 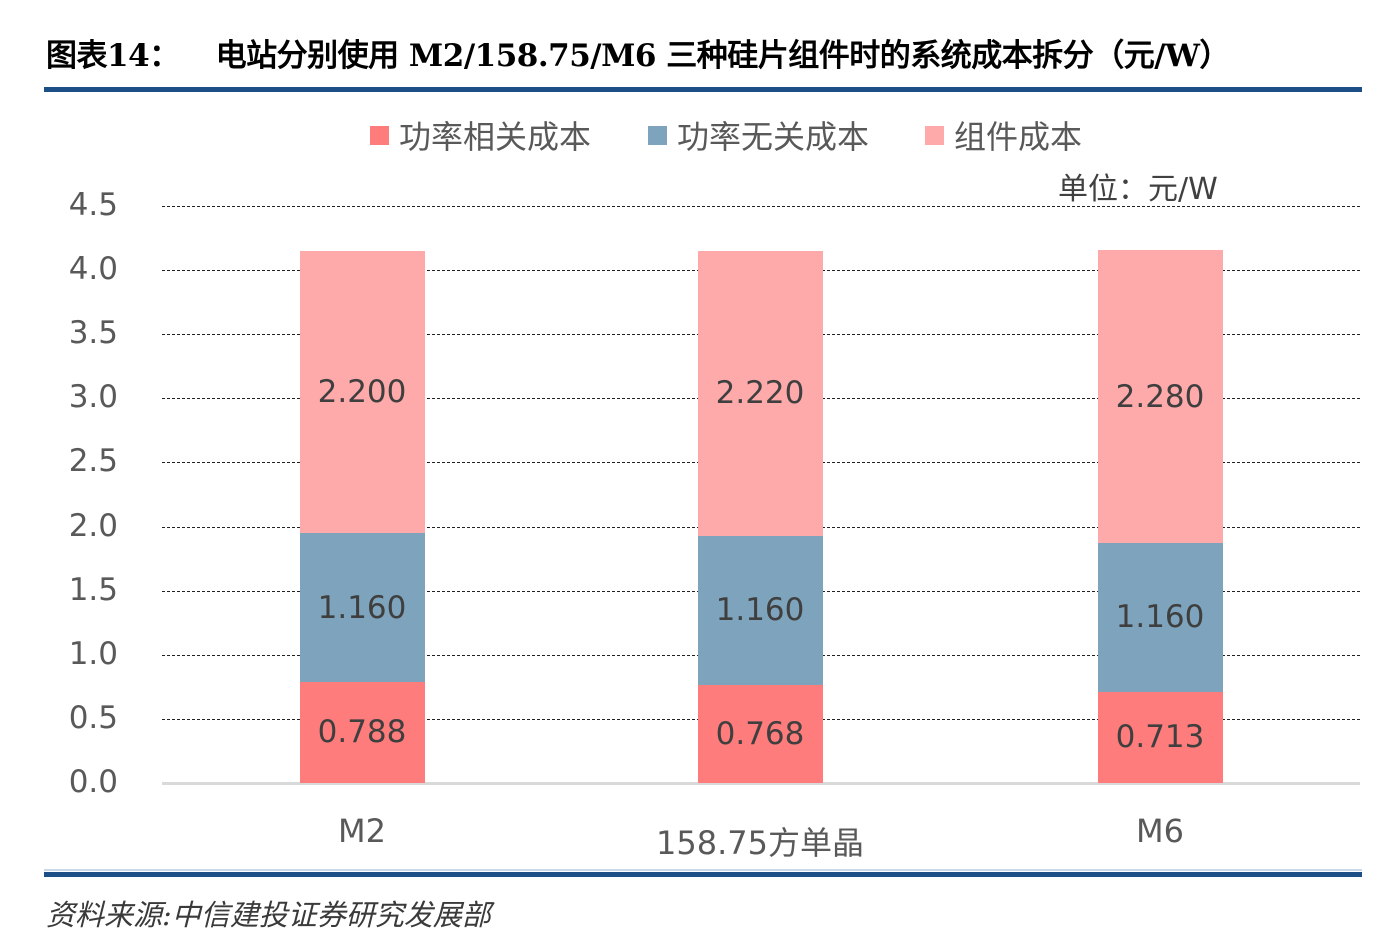 I want to click on data-label: 2.280, so click(x=1160, y=396).